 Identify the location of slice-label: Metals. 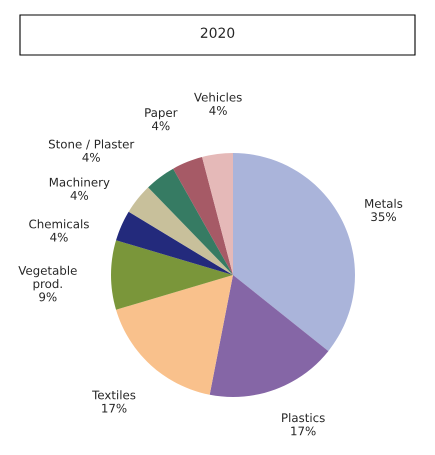
(383, 203).